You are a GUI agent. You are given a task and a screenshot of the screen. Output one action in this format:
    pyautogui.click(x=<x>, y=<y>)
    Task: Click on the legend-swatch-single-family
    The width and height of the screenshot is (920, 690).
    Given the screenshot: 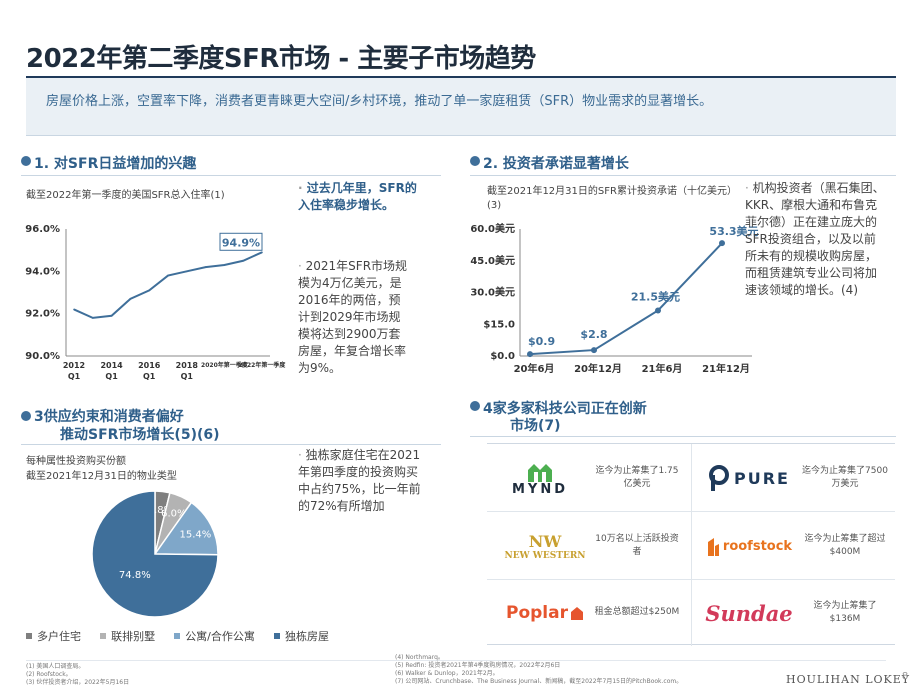 What is the action you would take?
    pyautogui.click(x=277, y=636)
    